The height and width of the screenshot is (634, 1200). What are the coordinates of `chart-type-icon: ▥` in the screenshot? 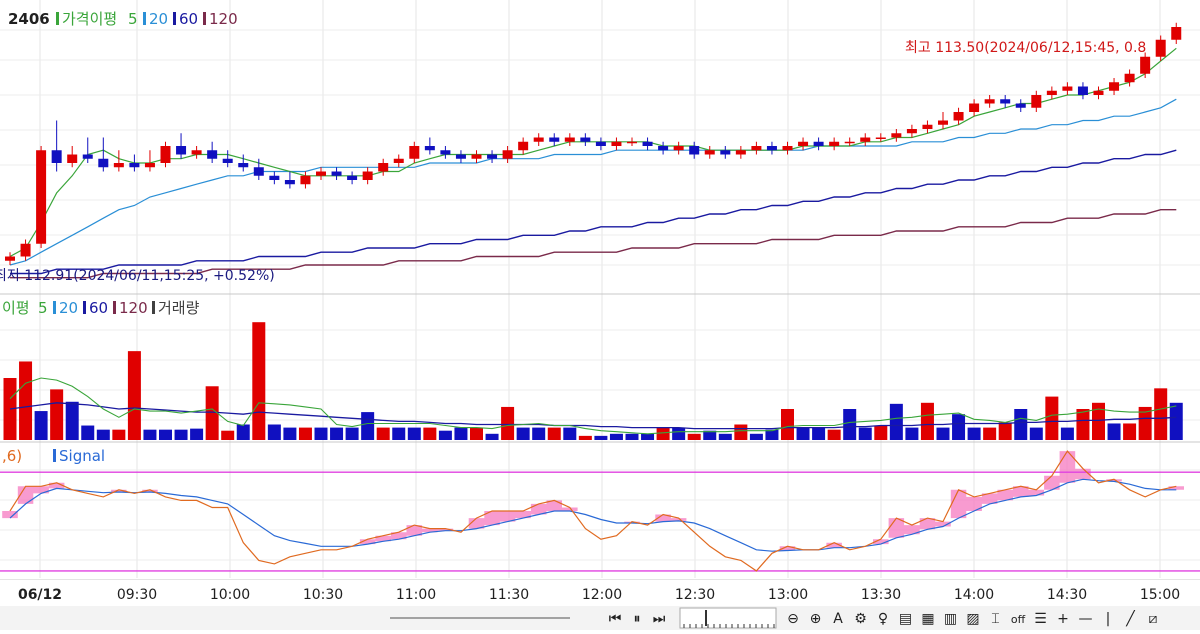 It's located at (951, 618).